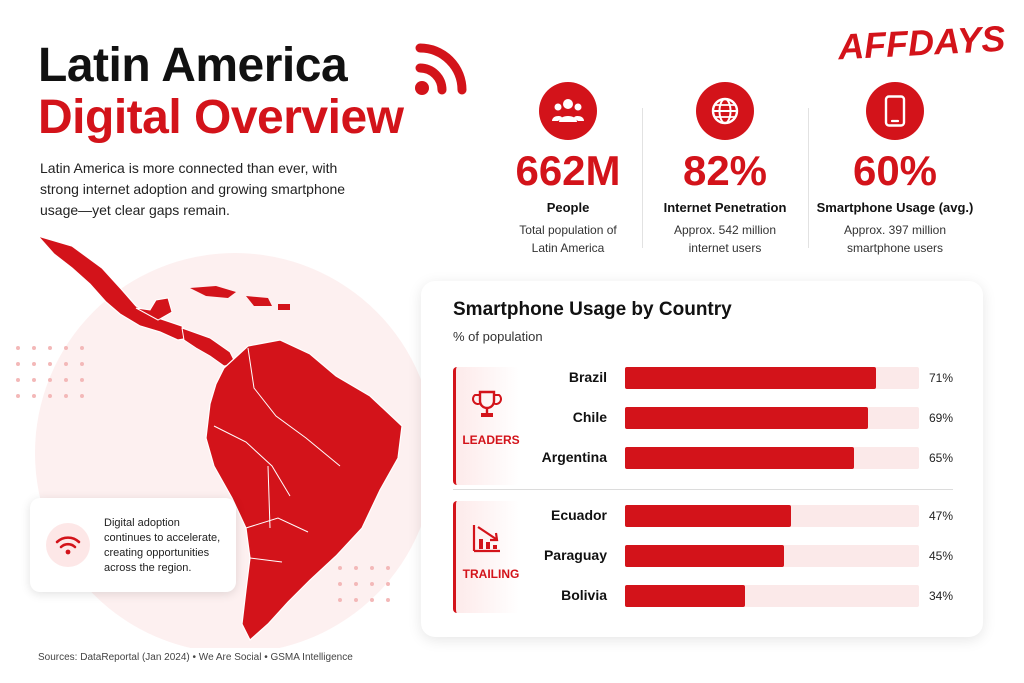 Image resolution: width=1024 pixels, height=683 pixels. What do you see at coordinates (193, 65) in the screenshot?
I see `title-line-1: Latin America` at bounding box center [193, 65].